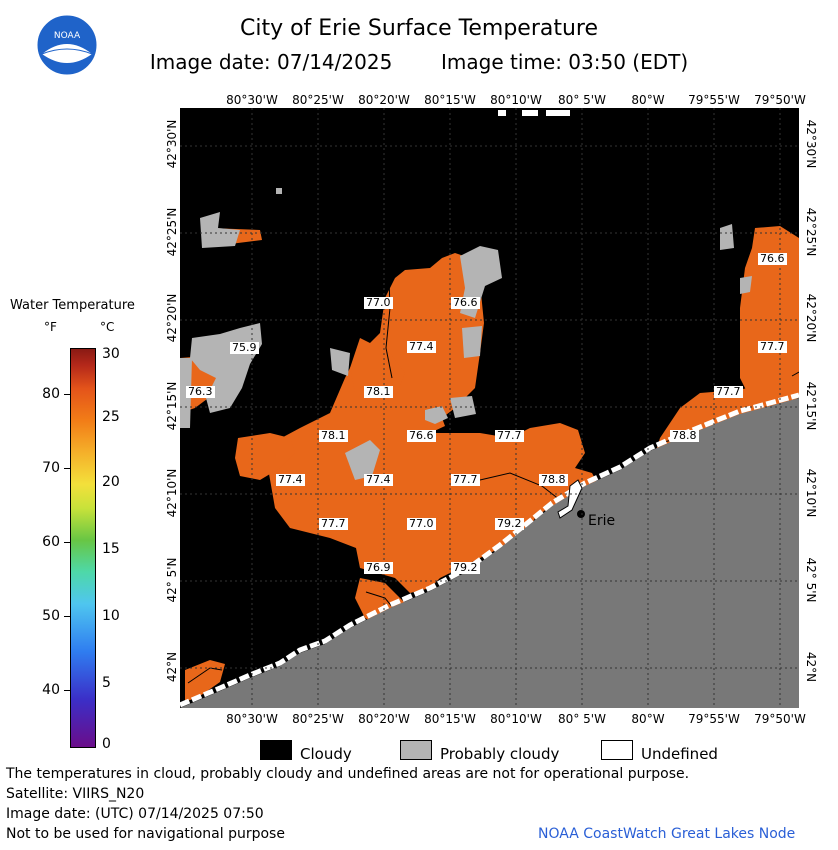  I want to click on lat-label-right: 42°10'N, so click(811, 493).